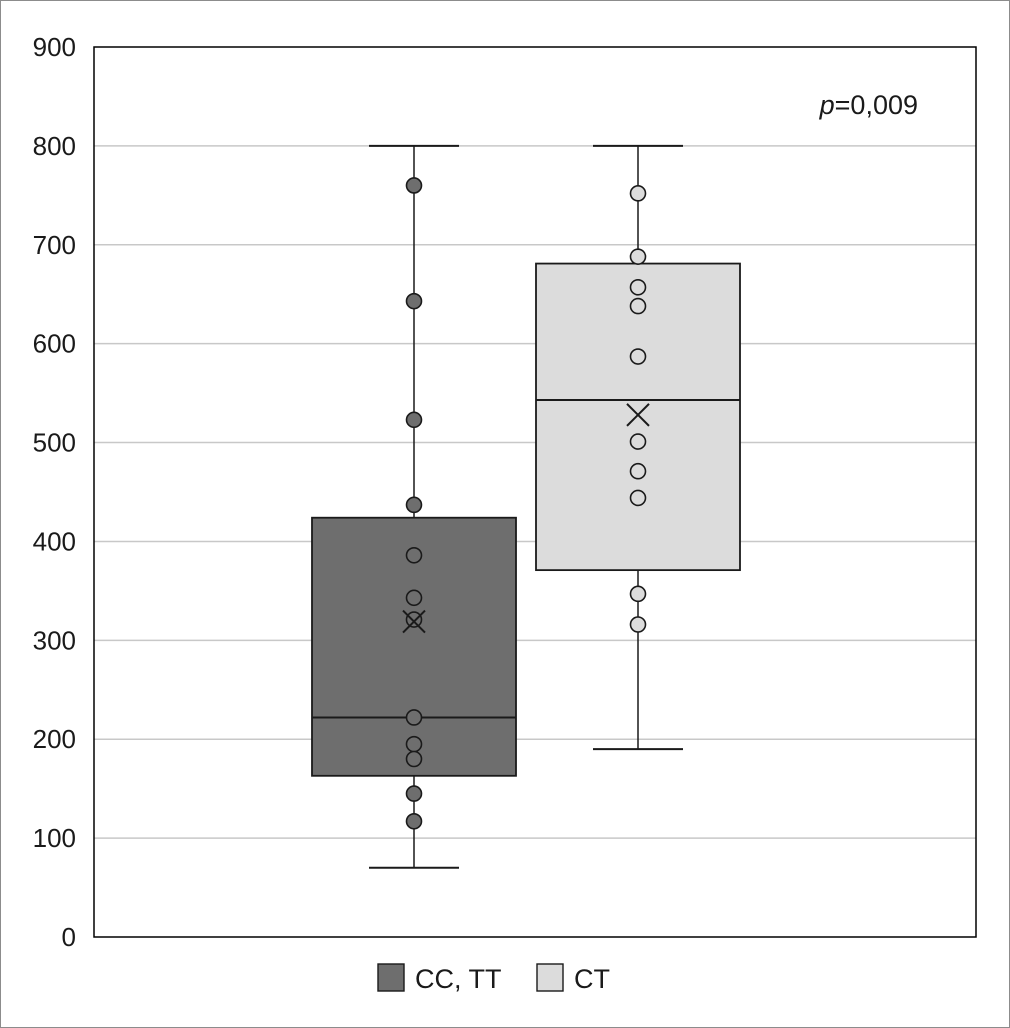 This screenshot has height=1028, width=1010. Describe the element at coordinates (69, 937) in the screenshot. I see `y-tick-label-0: 0` at that location.